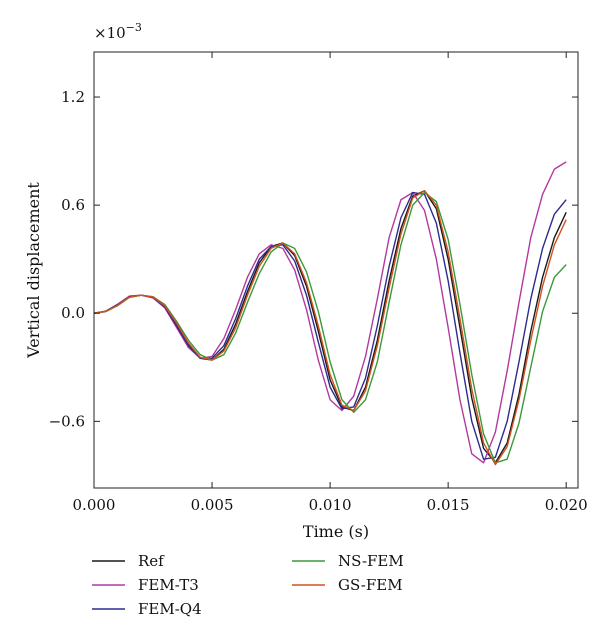  I want to click on legend-item: FEM-Q4, so click(147, 609).